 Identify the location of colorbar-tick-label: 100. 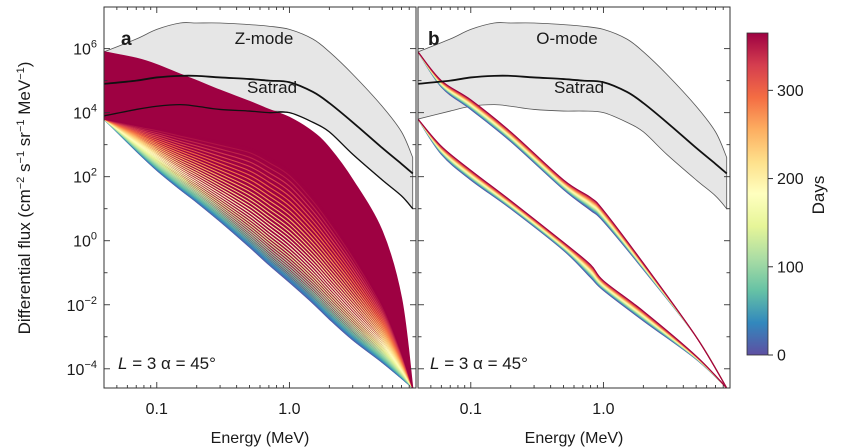
(790, 267).